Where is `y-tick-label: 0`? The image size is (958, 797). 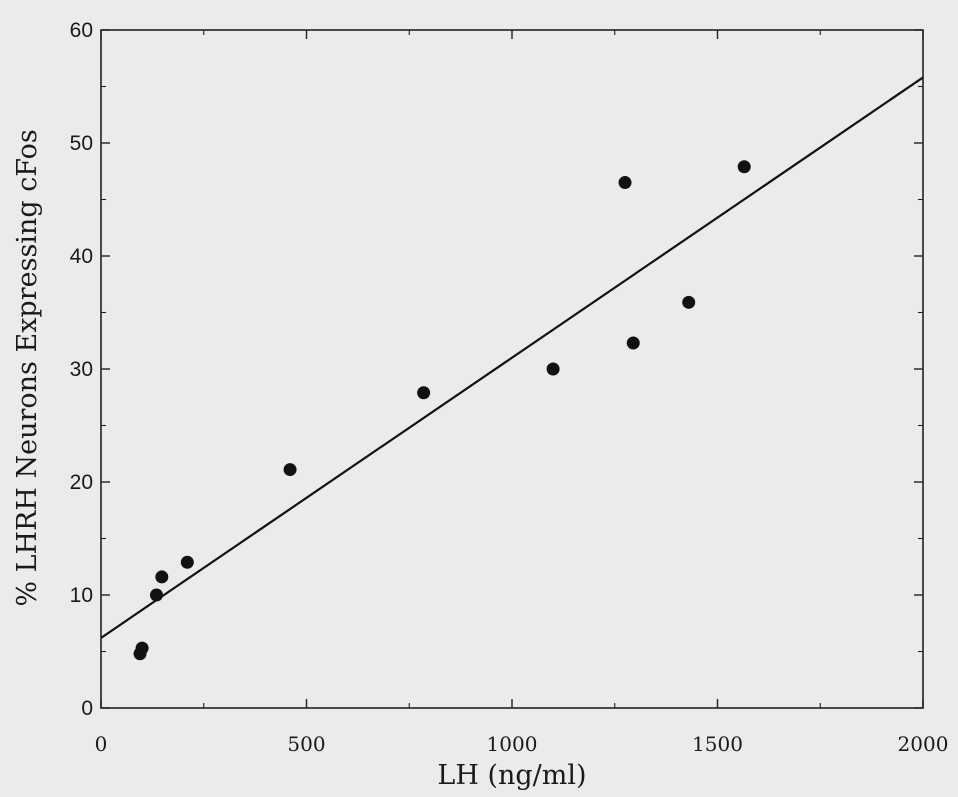 y-tick-label: 0 is located at coordinates (87, 708).